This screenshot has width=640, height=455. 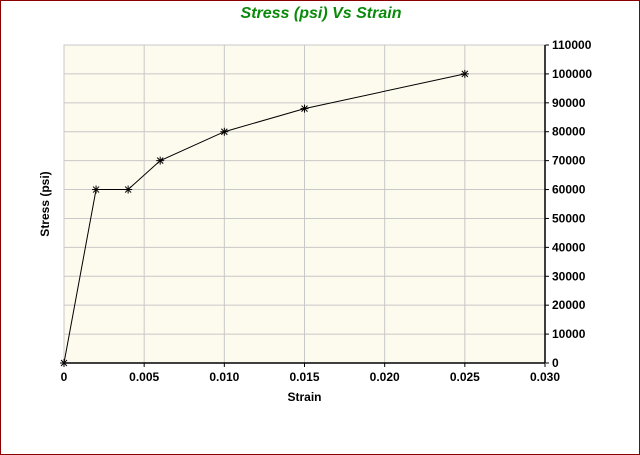 What do you see at coordinates (572, 45) in the screenshot?
I see `y-tick-label: 110000` at bounding box center [572, 45].